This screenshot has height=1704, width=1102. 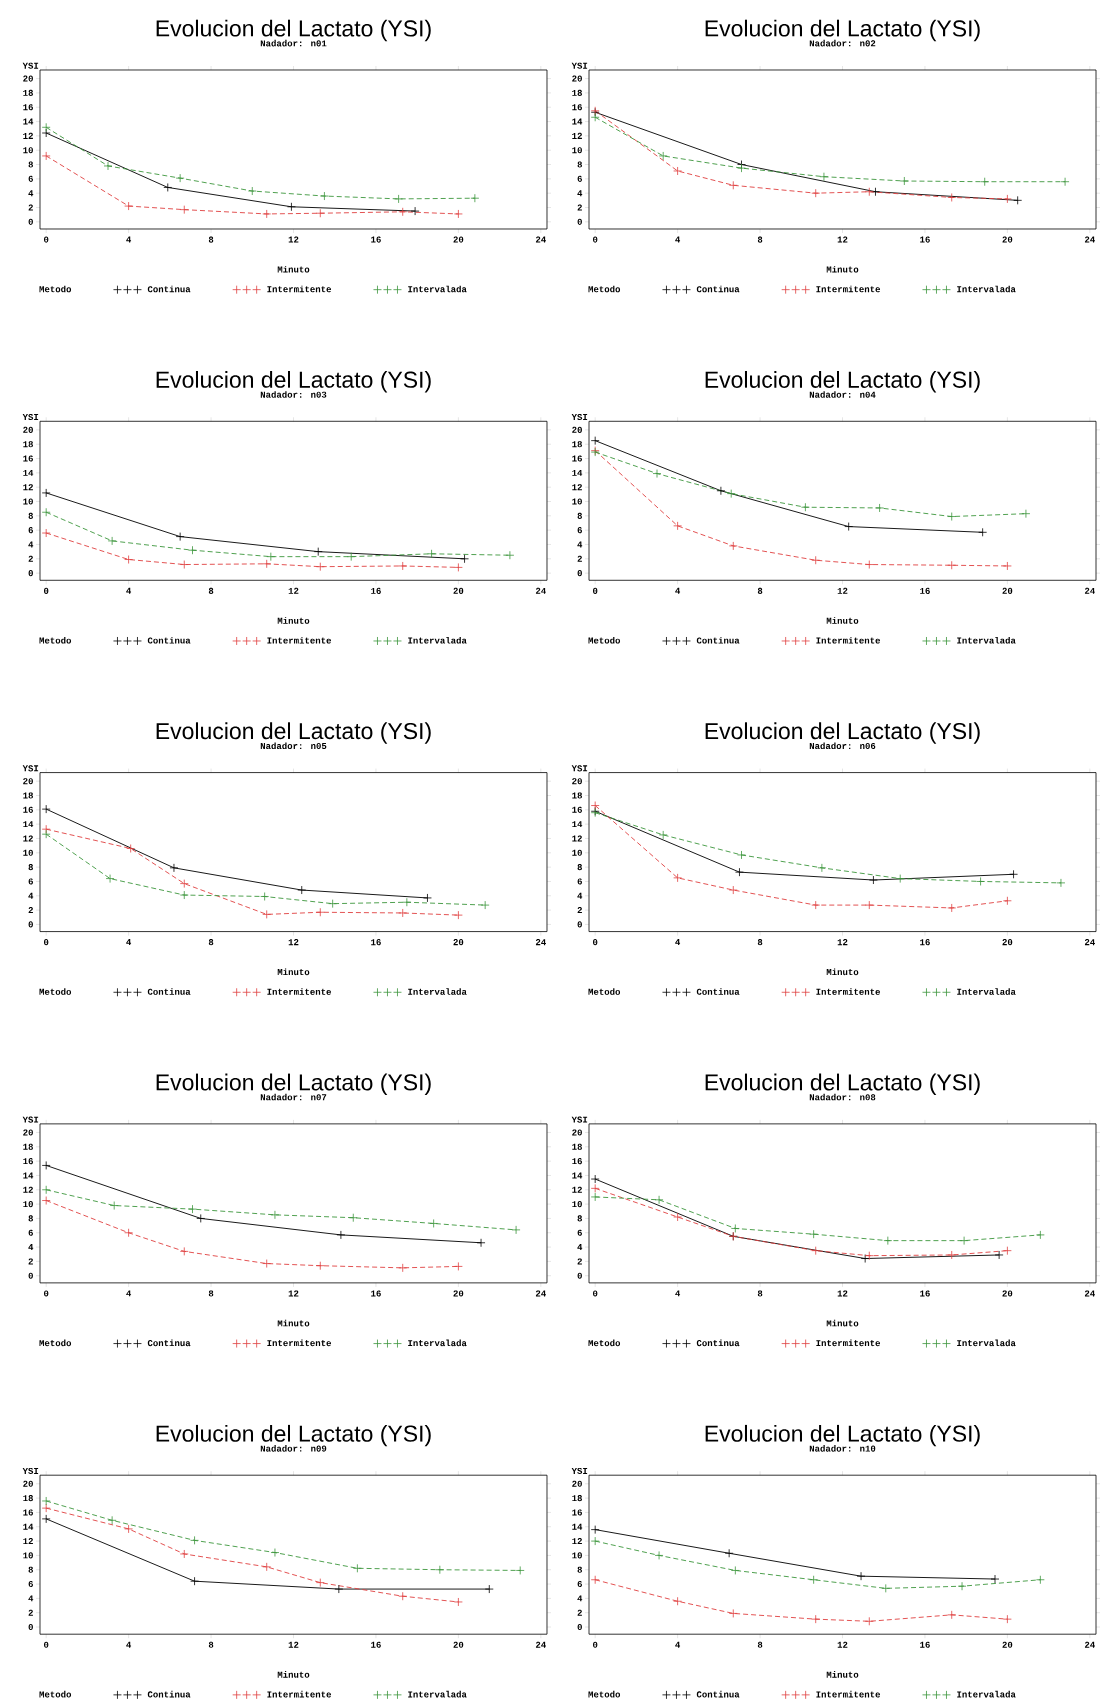 What do you see at coordinates (1089, 1293) in the screenshot?
I see `x-tick-label: 24` at bounding box center [1089, 1293].